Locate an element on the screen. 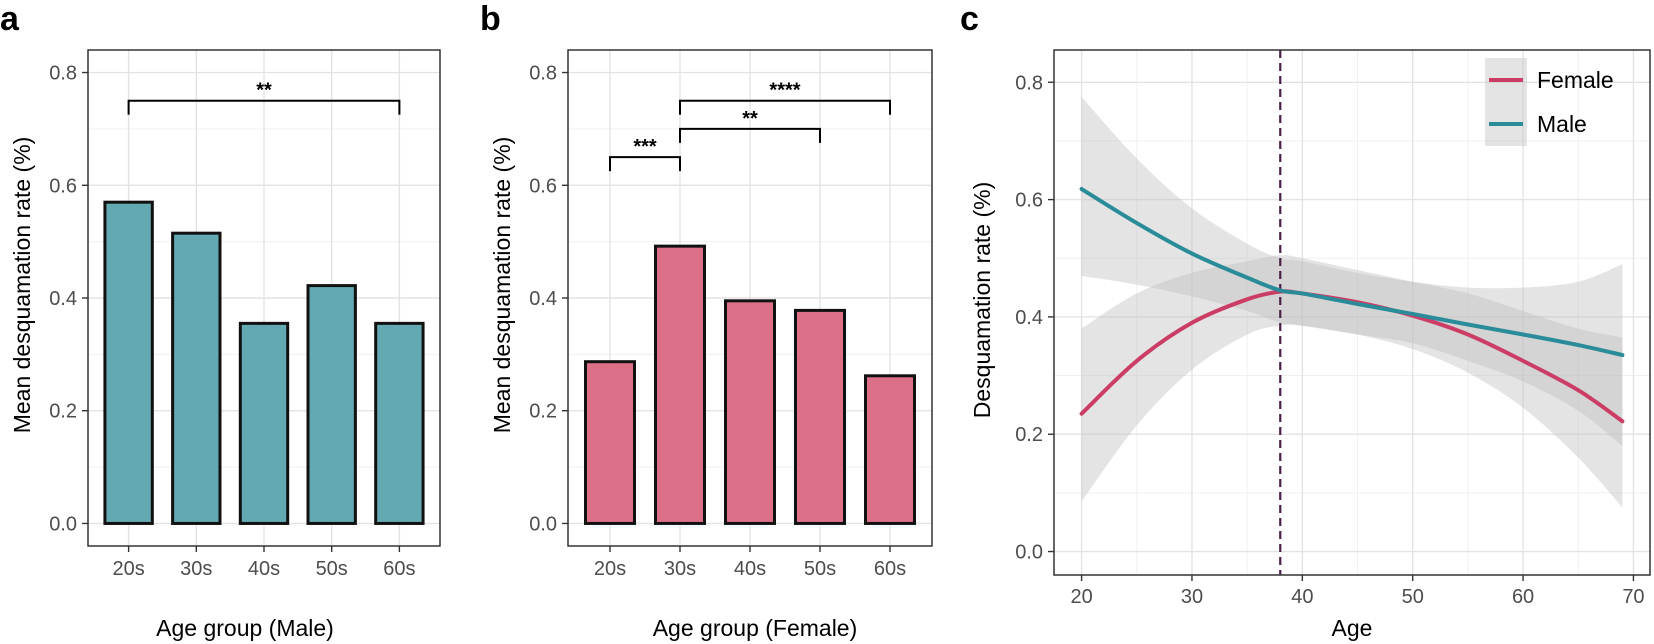 The height and width of the screenshot is (644, 1654). panel-letter-c: c is located at coordinates (969, 19).